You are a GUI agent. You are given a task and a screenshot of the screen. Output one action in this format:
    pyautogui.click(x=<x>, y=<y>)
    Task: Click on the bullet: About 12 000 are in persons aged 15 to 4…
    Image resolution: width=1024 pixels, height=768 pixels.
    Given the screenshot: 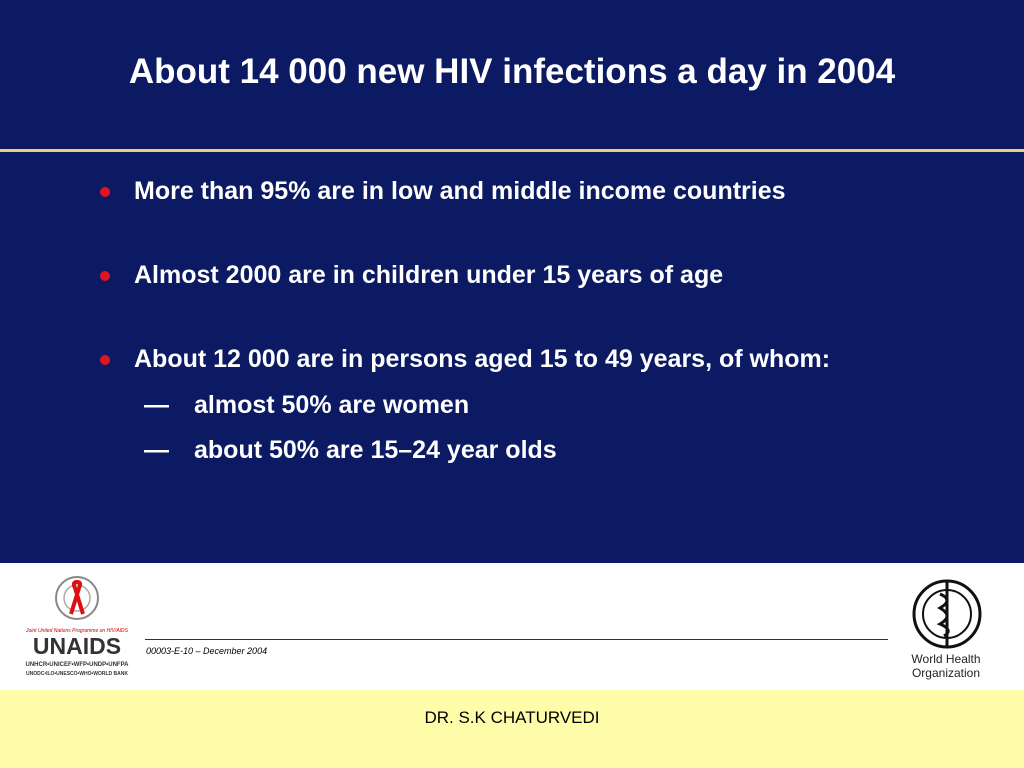 What is the action you would take?
    pyautogui.click(x=507, y=404)
    